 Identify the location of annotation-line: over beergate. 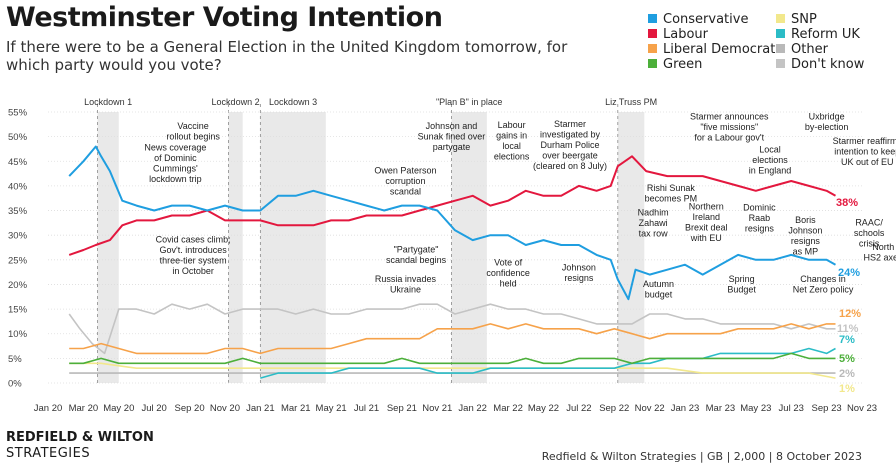
(570, 155).